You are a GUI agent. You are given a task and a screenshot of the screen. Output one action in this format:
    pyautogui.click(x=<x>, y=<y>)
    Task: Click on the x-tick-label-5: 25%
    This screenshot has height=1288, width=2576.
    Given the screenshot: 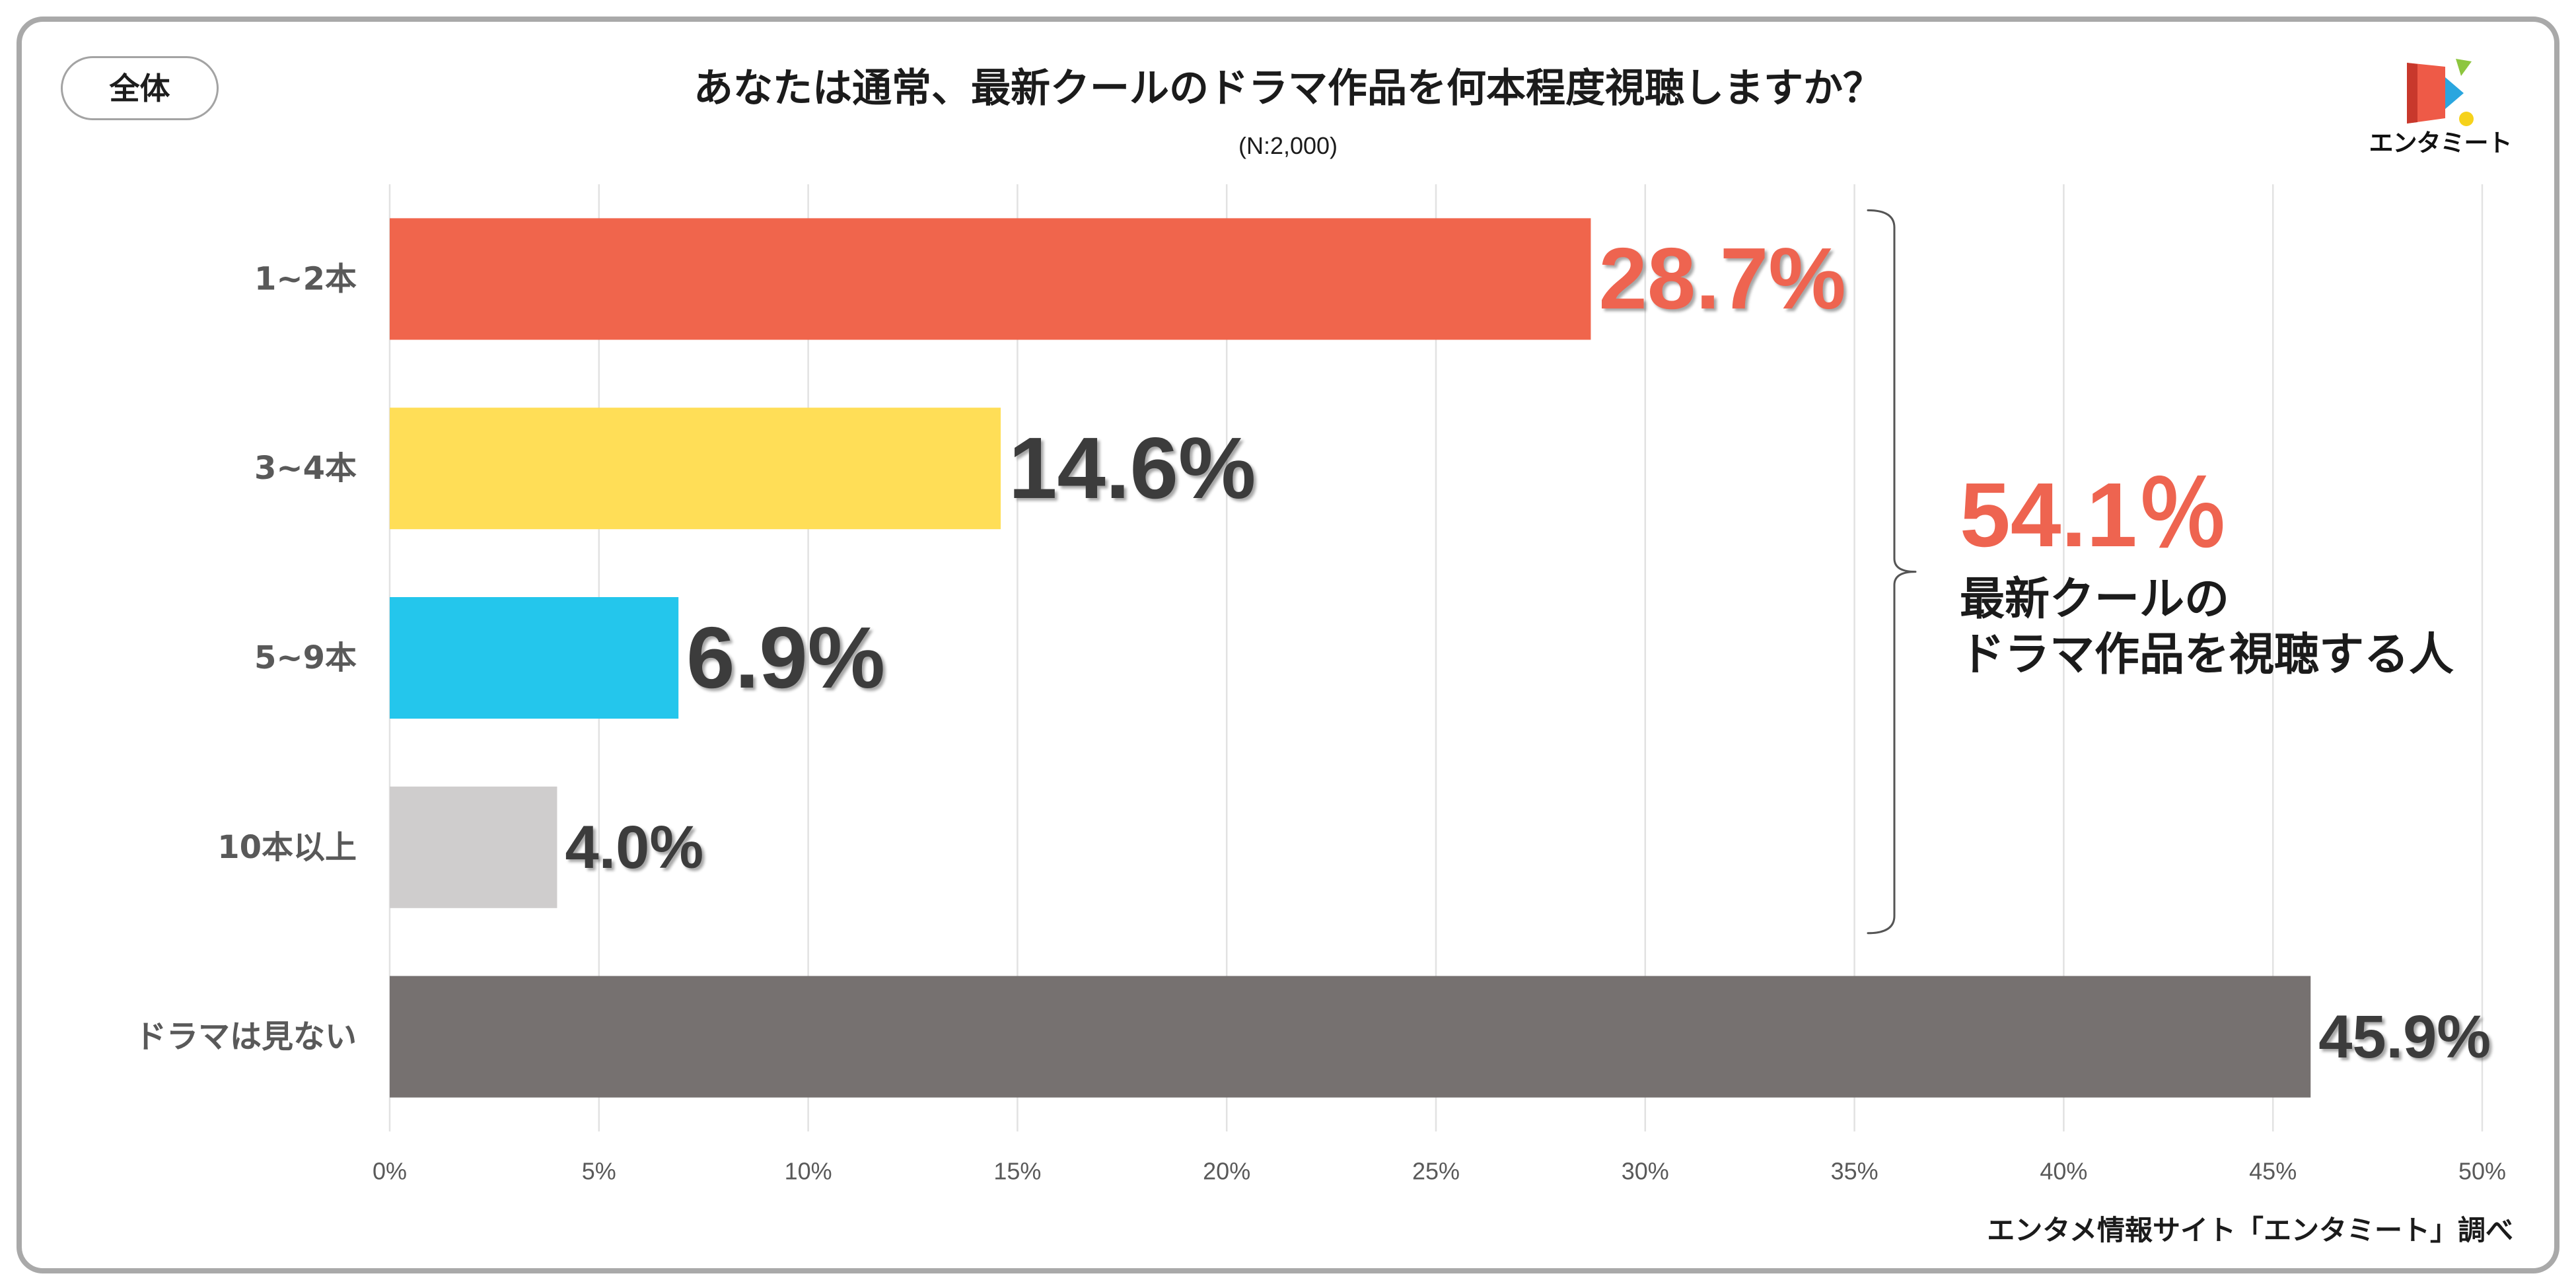 What is the action you would take?
    pyautogui.click(x=1436, y=1171)
    